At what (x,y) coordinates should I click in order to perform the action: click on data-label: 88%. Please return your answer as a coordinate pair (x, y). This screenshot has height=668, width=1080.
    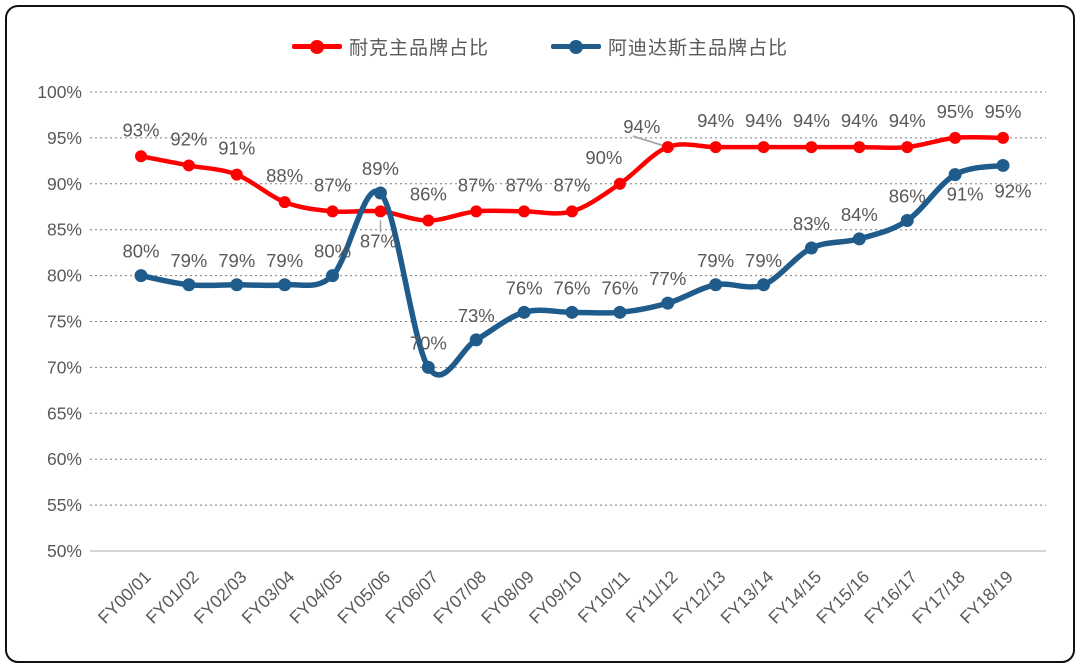
    Looking at the image, I should click on (284, 175).